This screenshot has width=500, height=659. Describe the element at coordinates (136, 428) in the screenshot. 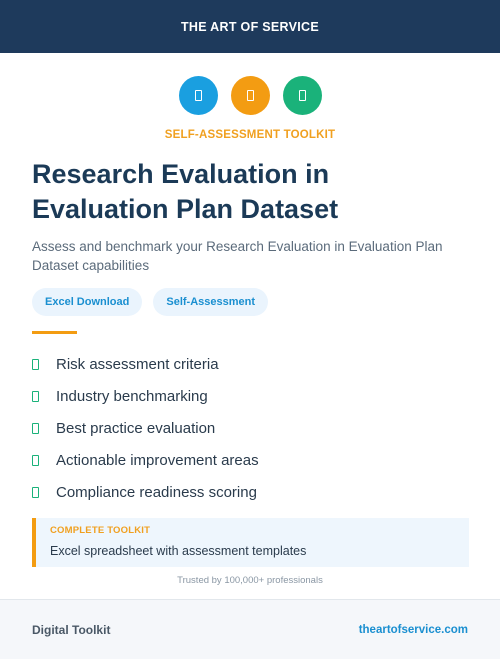

I see `feature-label: Best practice evaluation` at that location.